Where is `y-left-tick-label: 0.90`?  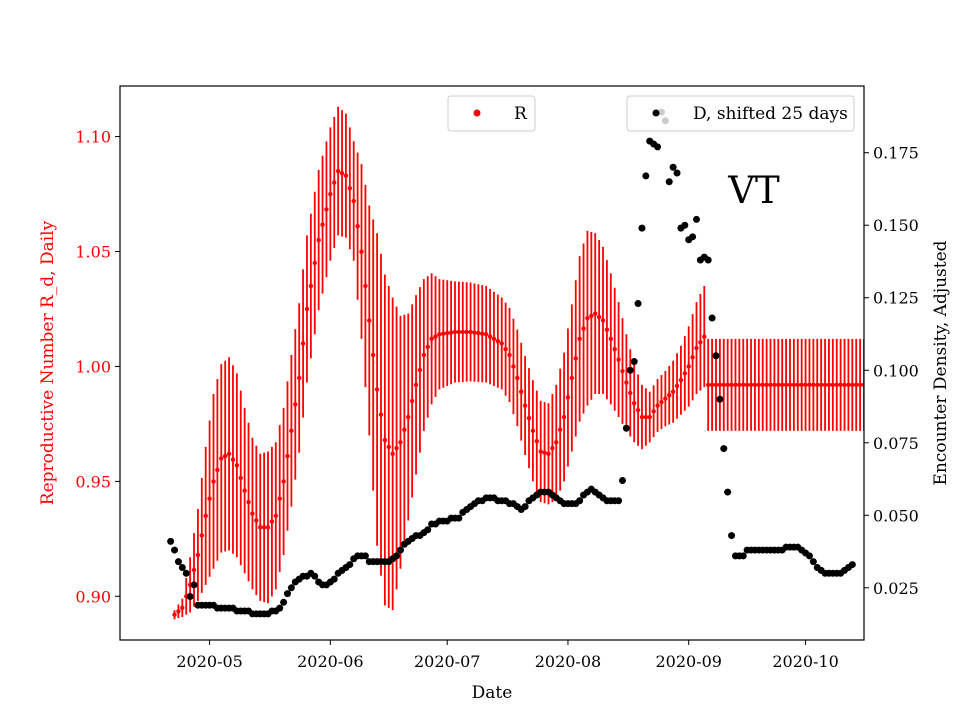
y-left-tick-label: 0.90 is located at coordinates (93, 596).